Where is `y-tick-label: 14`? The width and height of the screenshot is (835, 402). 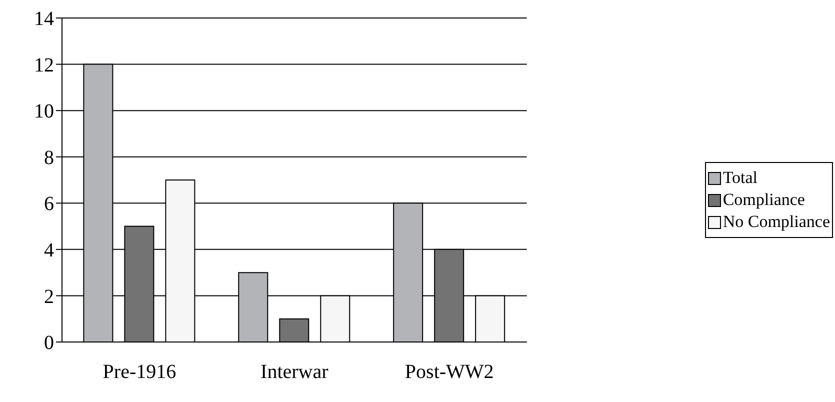
y-tick-label: 14 is located at coordinates (44, 19).